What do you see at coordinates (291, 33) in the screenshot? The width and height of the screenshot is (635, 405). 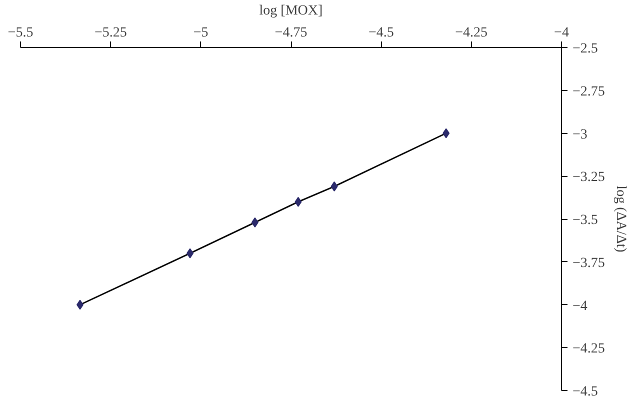 I see `x-tick-label: −4.75` at bounding box center [291, 33].